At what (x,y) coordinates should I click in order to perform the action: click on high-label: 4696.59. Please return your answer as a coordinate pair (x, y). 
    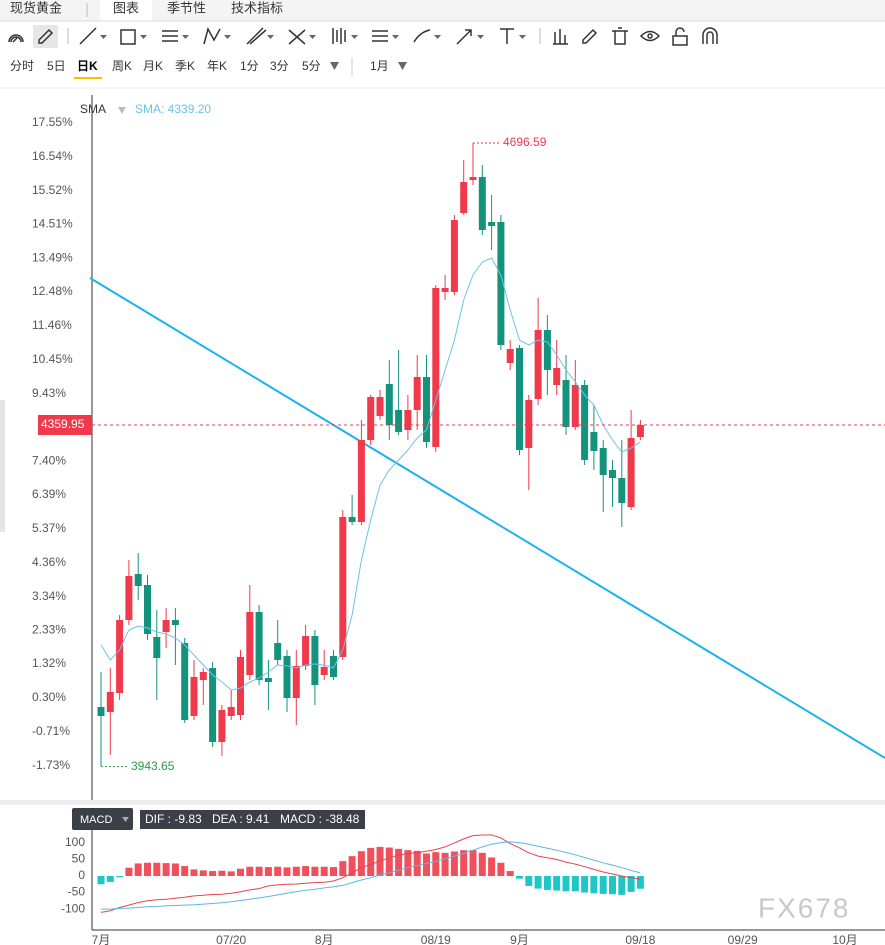
    Looking at the image, I should click on (525, 142).